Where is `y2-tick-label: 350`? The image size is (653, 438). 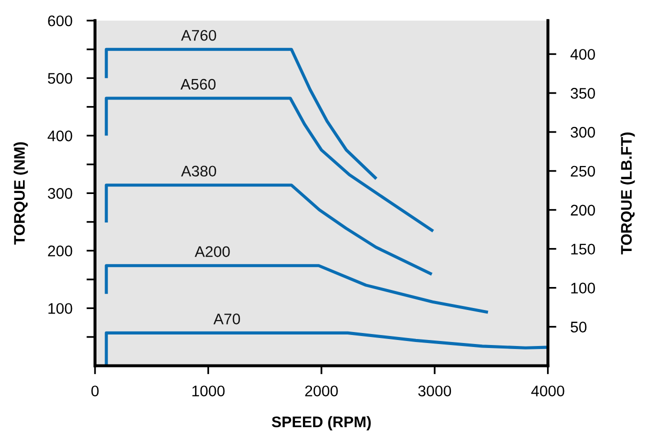 y2-tick-label: 350 is located at coordinates (582, 93).